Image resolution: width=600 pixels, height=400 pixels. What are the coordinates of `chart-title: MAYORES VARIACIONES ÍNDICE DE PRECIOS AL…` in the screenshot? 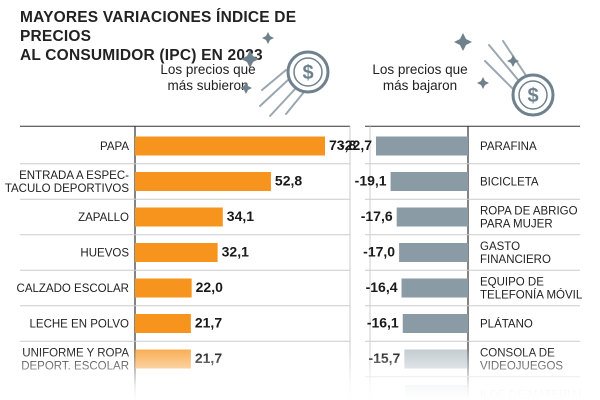 It's located at (180, 36).